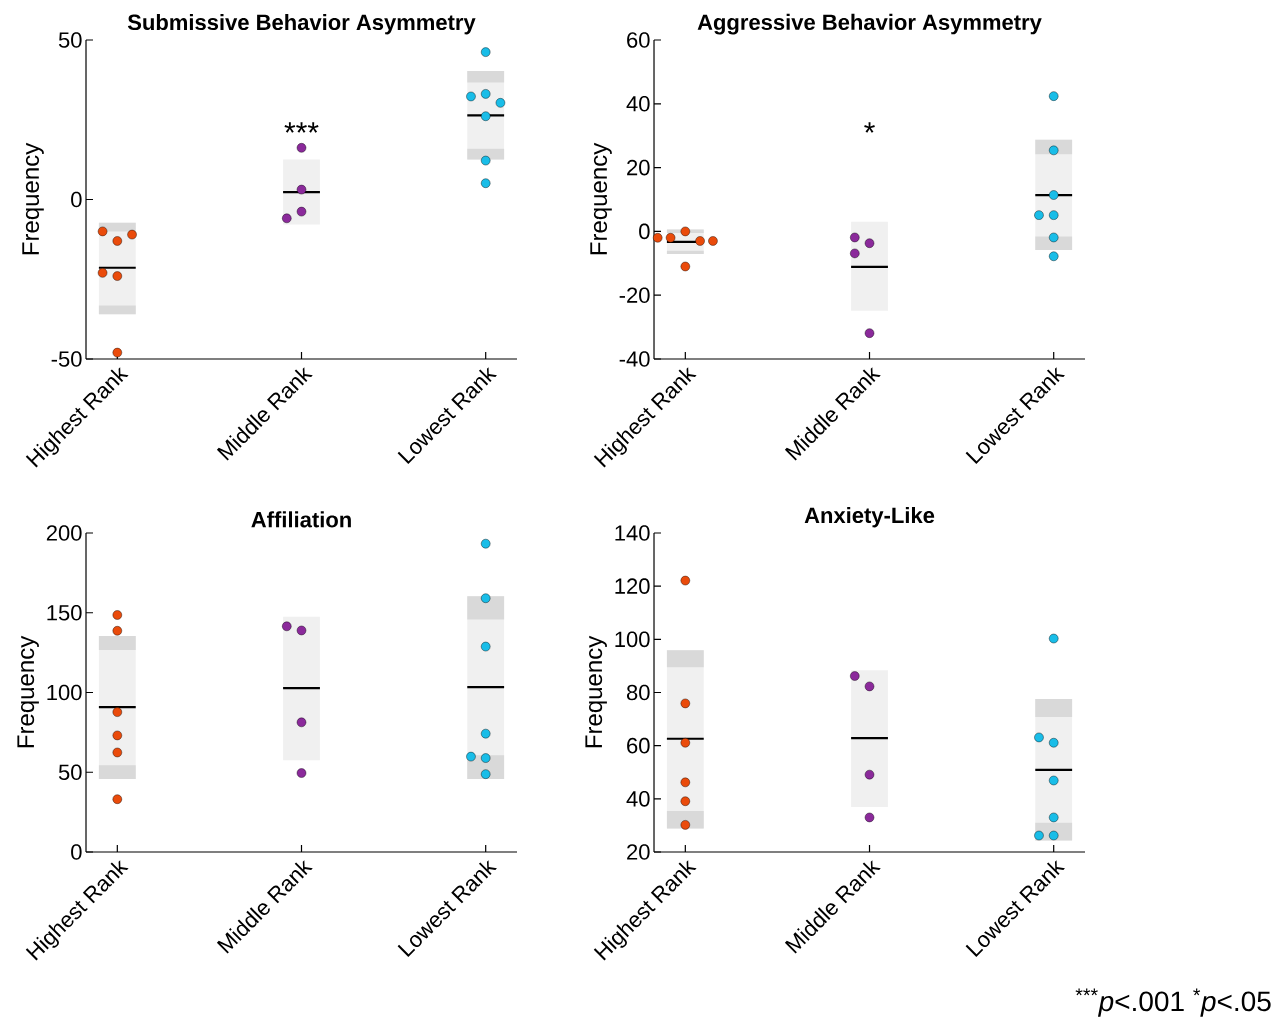 The width and height of the screenshot is (1284, 1021). What do you see at coordinates (1173, 1002) in the screenshot?
I see `text: $^{***}$p<.001 $^{*}$p<.05` at bounding box center [1173, 1002].